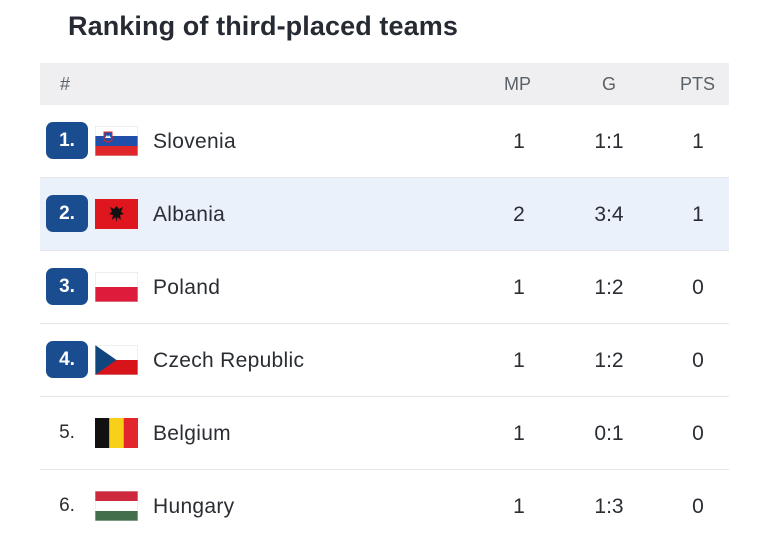 This screenshot has height=559, width=768. Describe the element at coordinates (67, 286) in the screenshot. I see `rank-badge: 3.` at that location.